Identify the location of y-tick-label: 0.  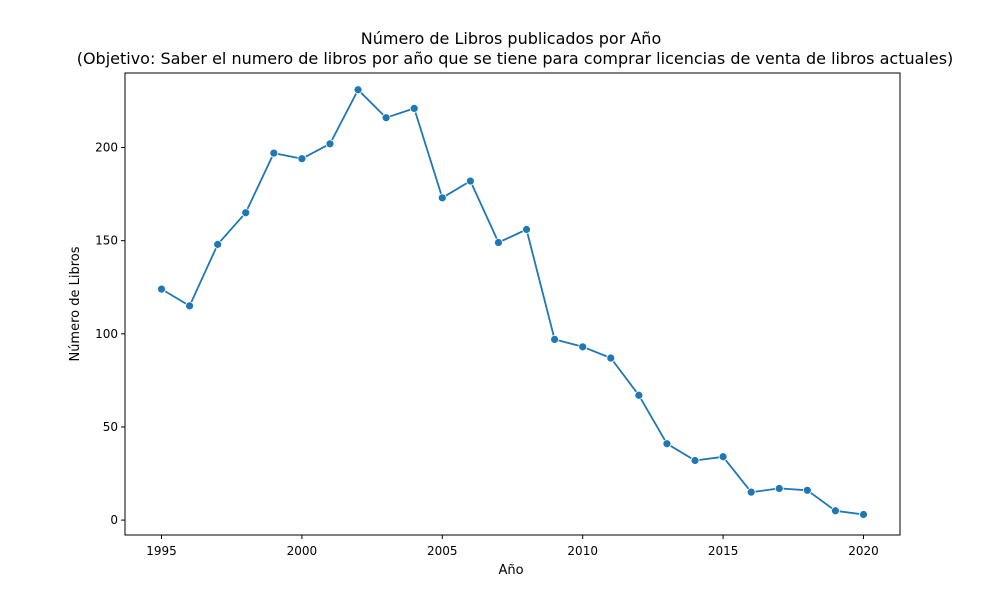
(114, 520).